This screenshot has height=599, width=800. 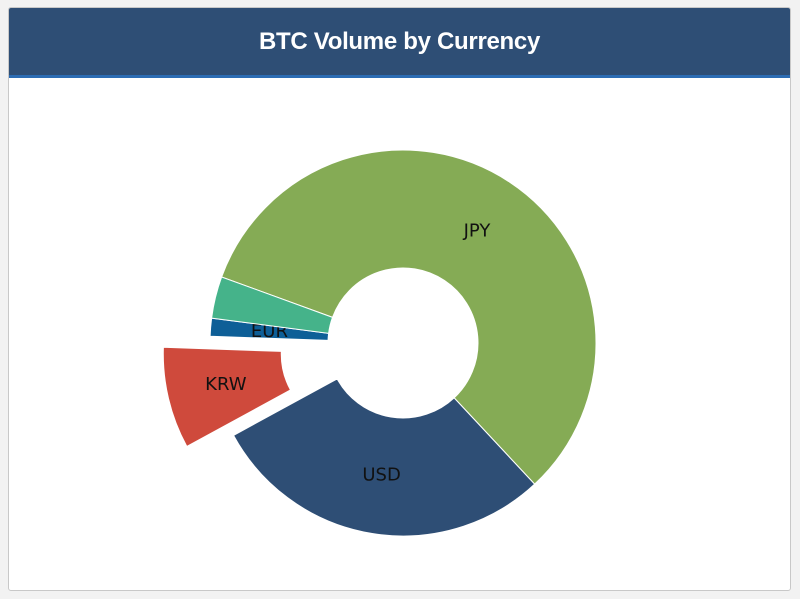 What do you see at coordinates (477, 230) in the screenshot?
I see `slice-label-jpy: JPY` at bounding box center [477, 230].